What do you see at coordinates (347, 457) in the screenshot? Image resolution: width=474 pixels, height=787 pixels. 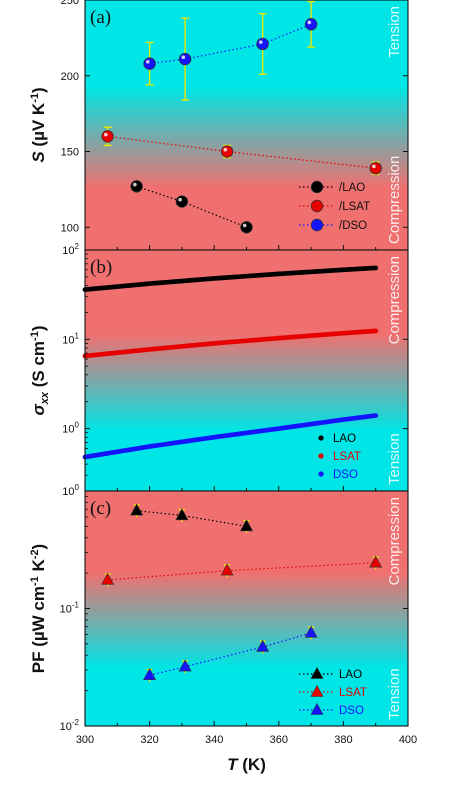 I see `panel-b-legend-lsat-label: LSAT` at bounding box center [347, 457].